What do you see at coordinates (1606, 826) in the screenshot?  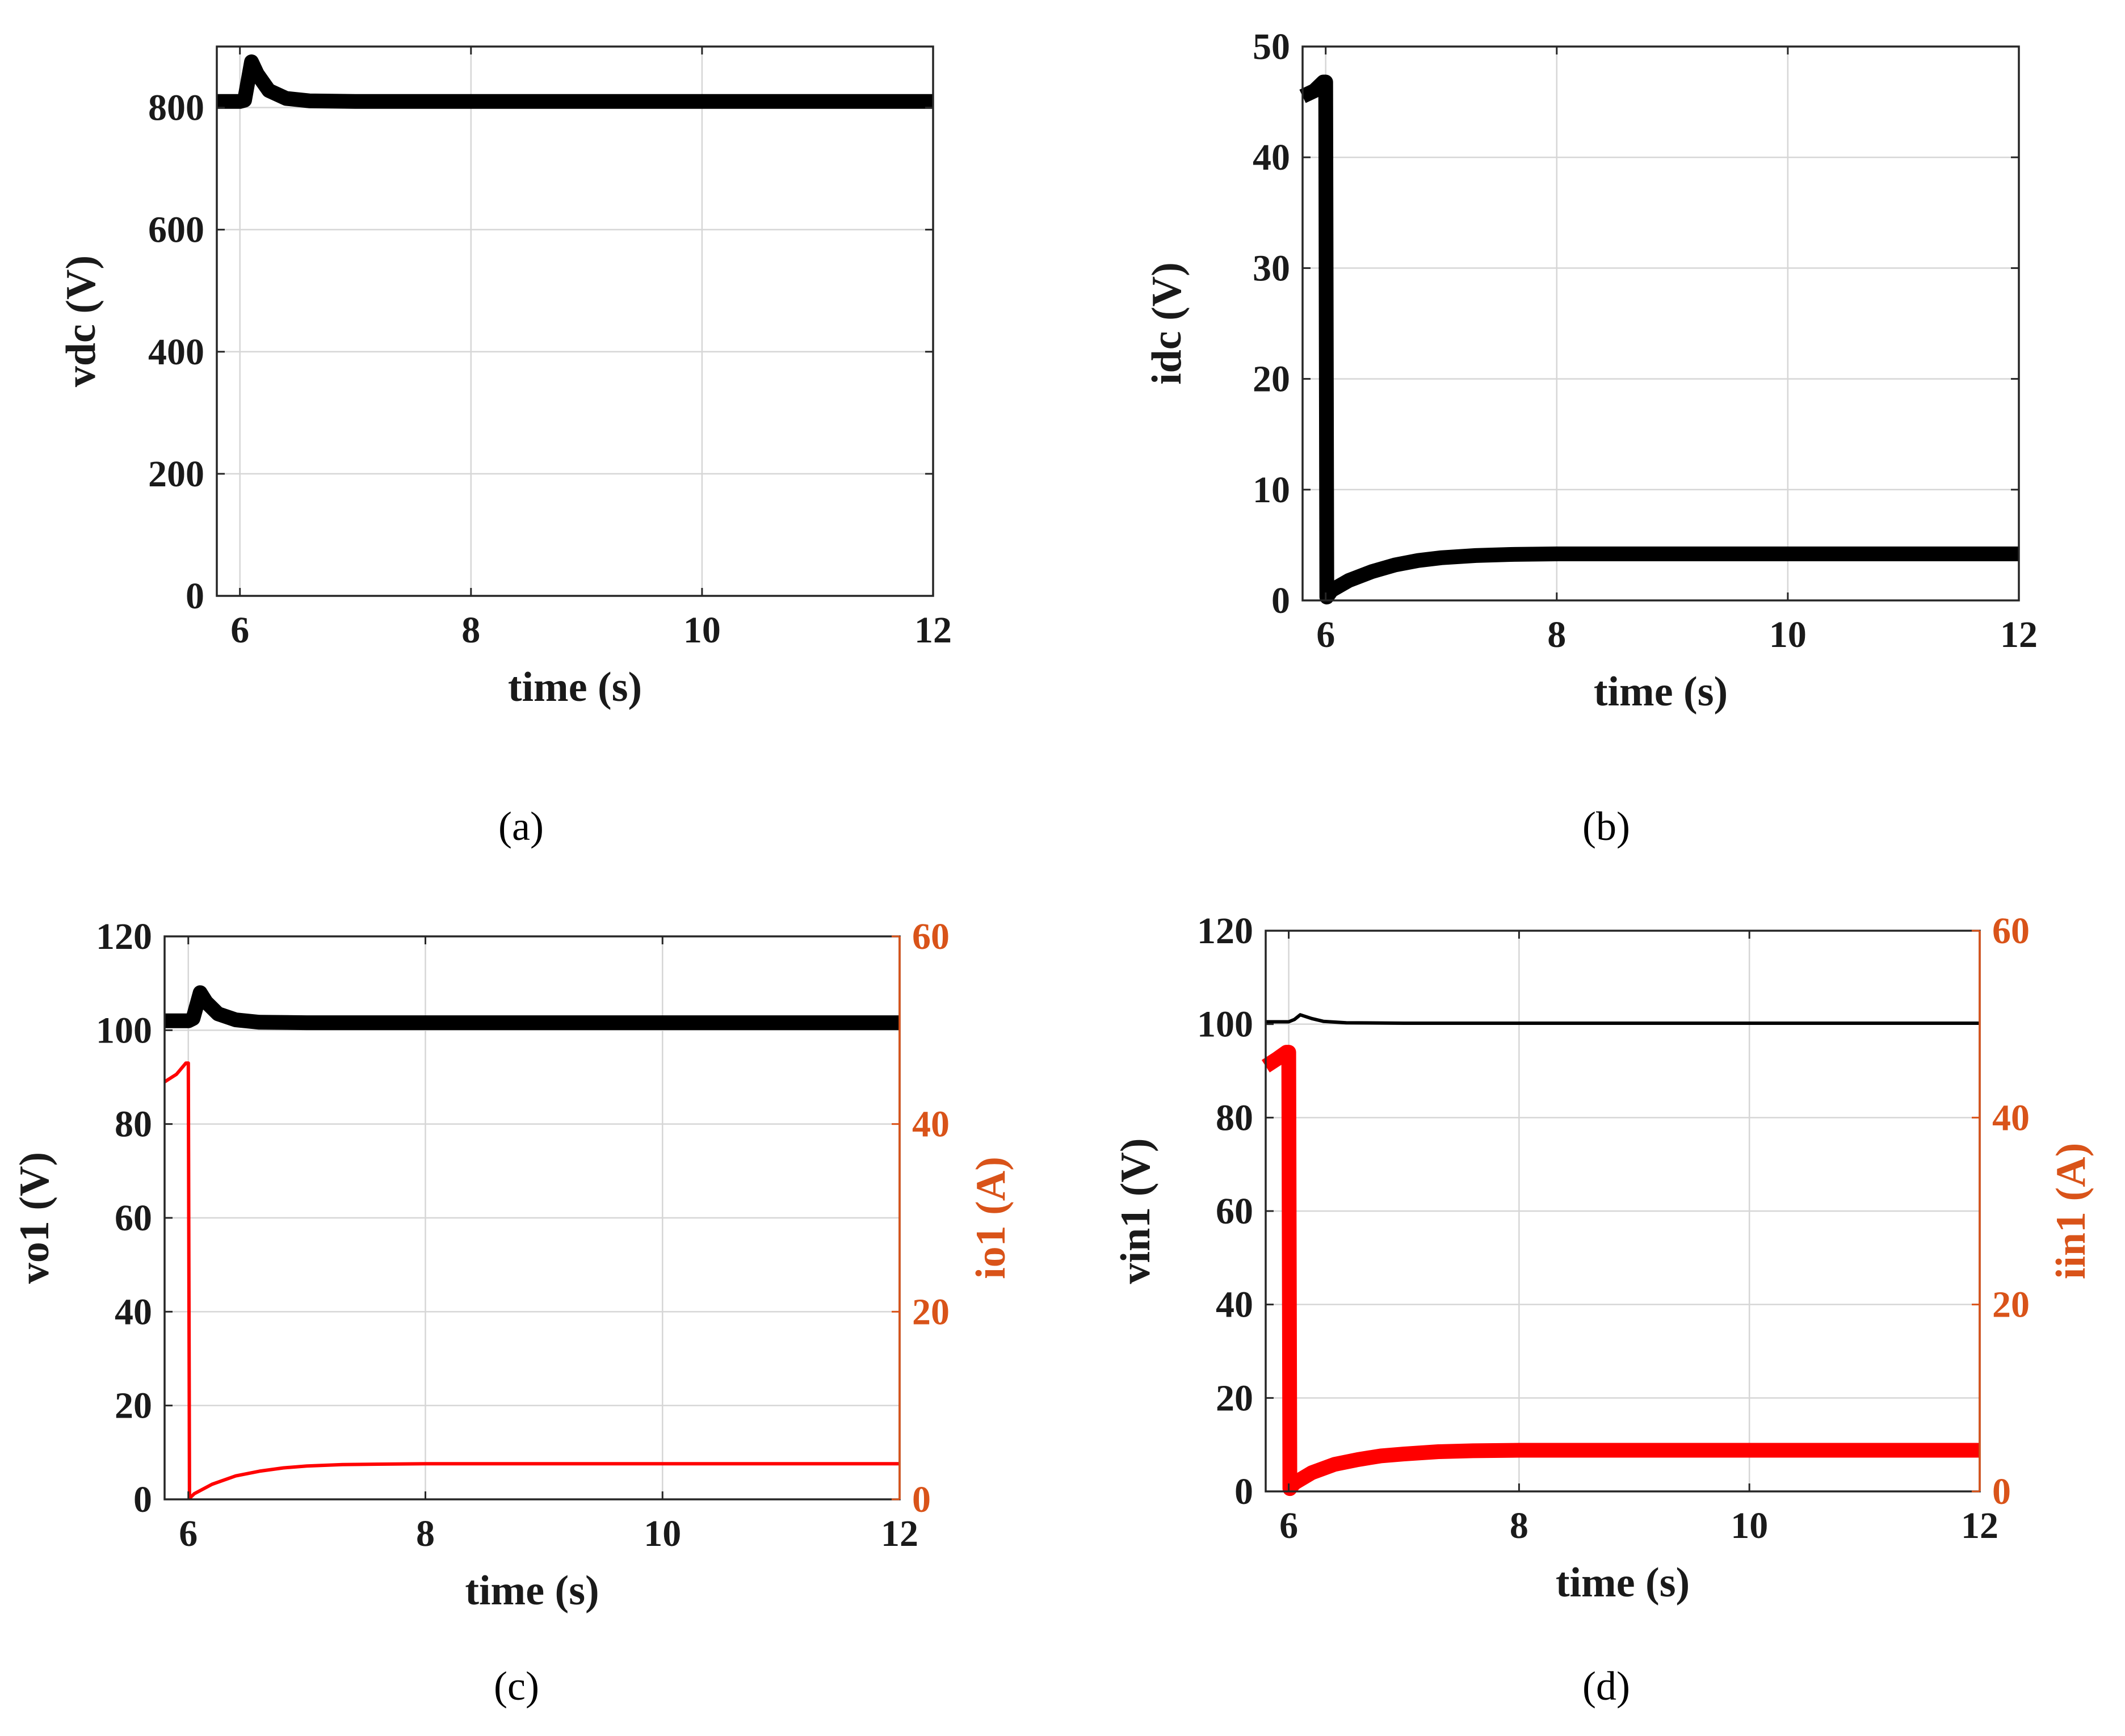 I see `panel-b-caption: (b)` at bounding box center [1606, 826].